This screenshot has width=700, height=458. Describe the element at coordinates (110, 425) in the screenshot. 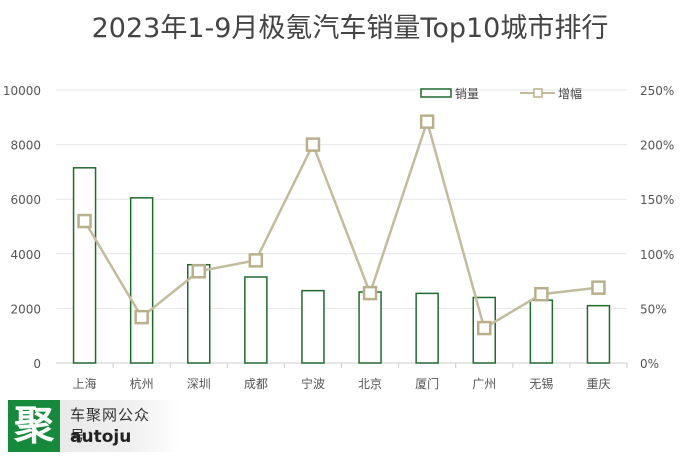

I see `watermark-text: 车聚网公众号：` at that location.